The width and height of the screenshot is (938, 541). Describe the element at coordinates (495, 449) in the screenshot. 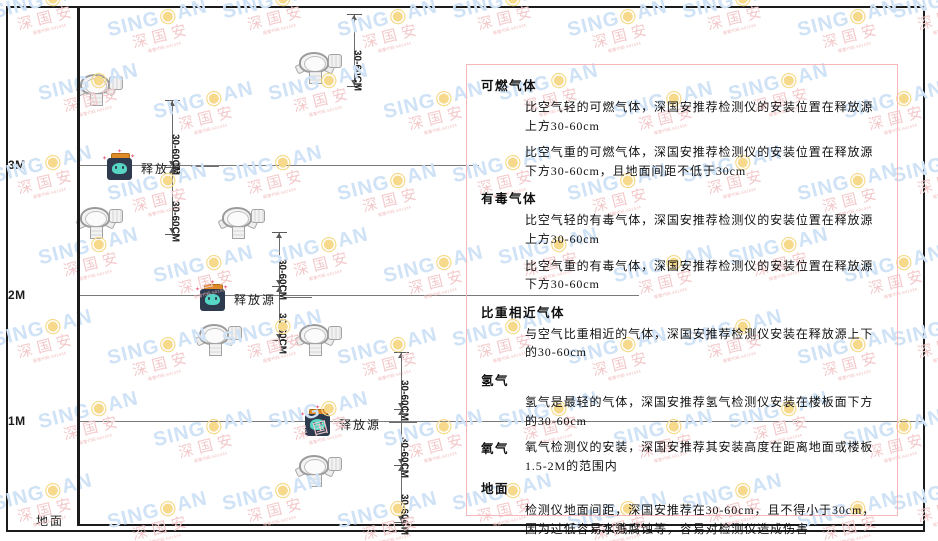

I see `guideline-section-title: 氧气` at that location.